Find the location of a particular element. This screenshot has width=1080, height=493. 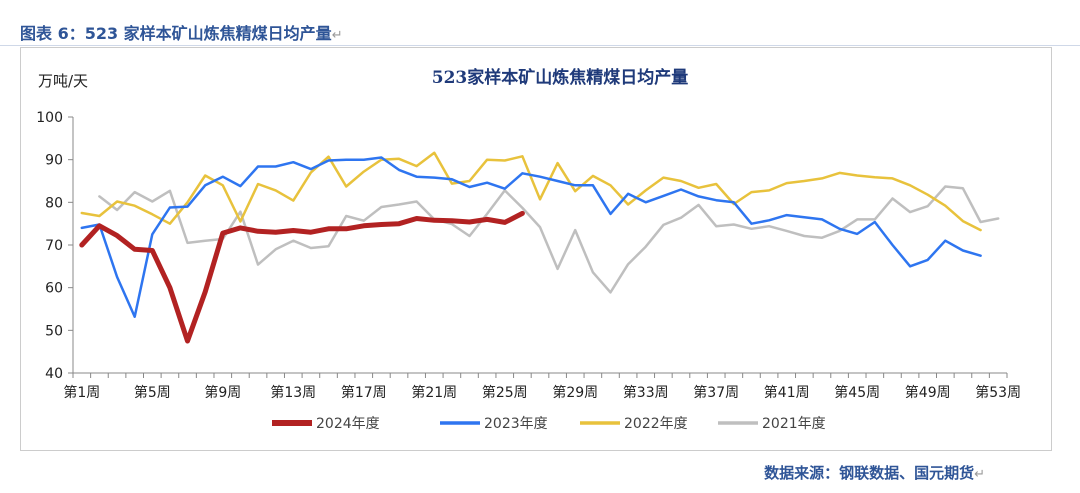

x-tick-label: 第1周 is located at coordinates (81, 392).